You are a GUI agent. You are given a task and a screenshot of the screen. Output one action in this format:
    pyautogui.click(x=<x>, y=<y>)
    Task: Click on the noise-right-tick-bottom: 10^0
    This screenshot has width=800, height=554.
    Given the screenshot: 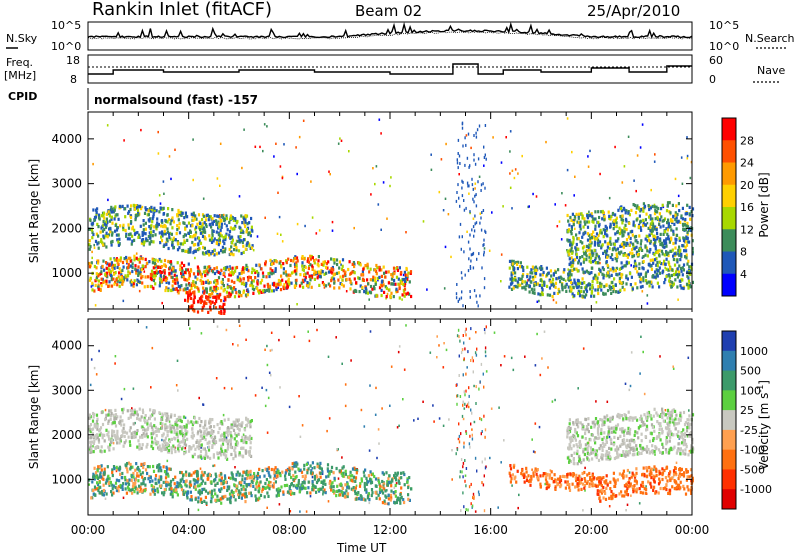 What is the action you would take?
    pyautogui.click(x=724, y=46)
    